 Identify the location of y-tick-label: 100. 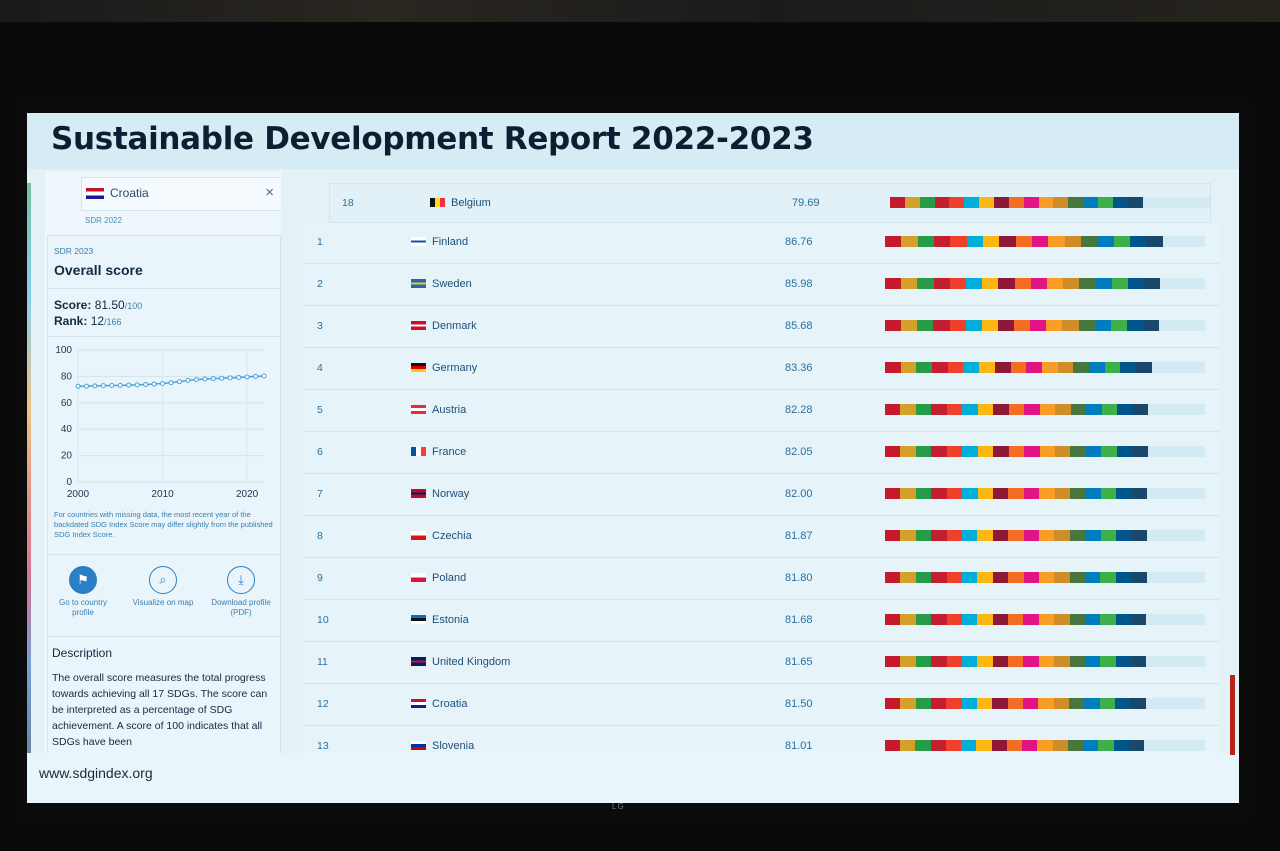
(63, 350).